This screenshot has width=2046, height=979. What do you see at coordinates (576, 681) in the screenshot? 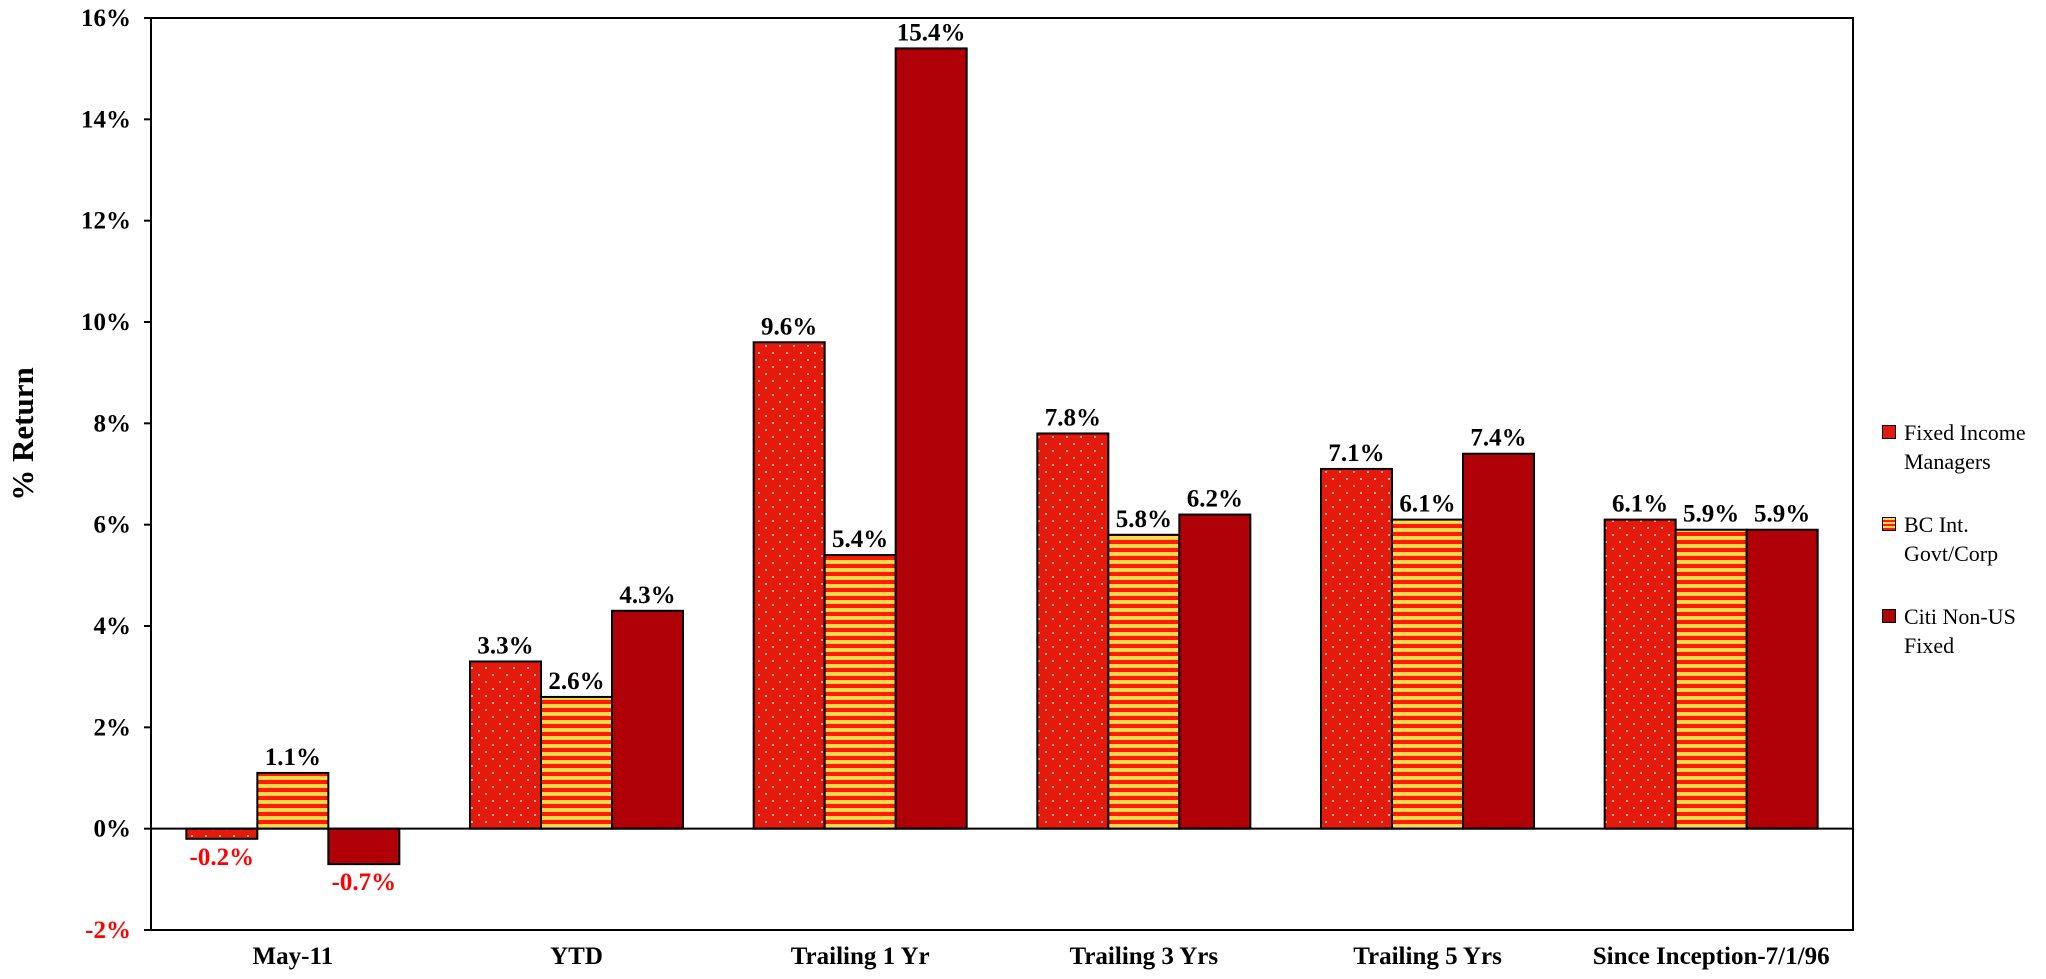
I see `data-label: 2.6%` at bounding box center [576, 681].